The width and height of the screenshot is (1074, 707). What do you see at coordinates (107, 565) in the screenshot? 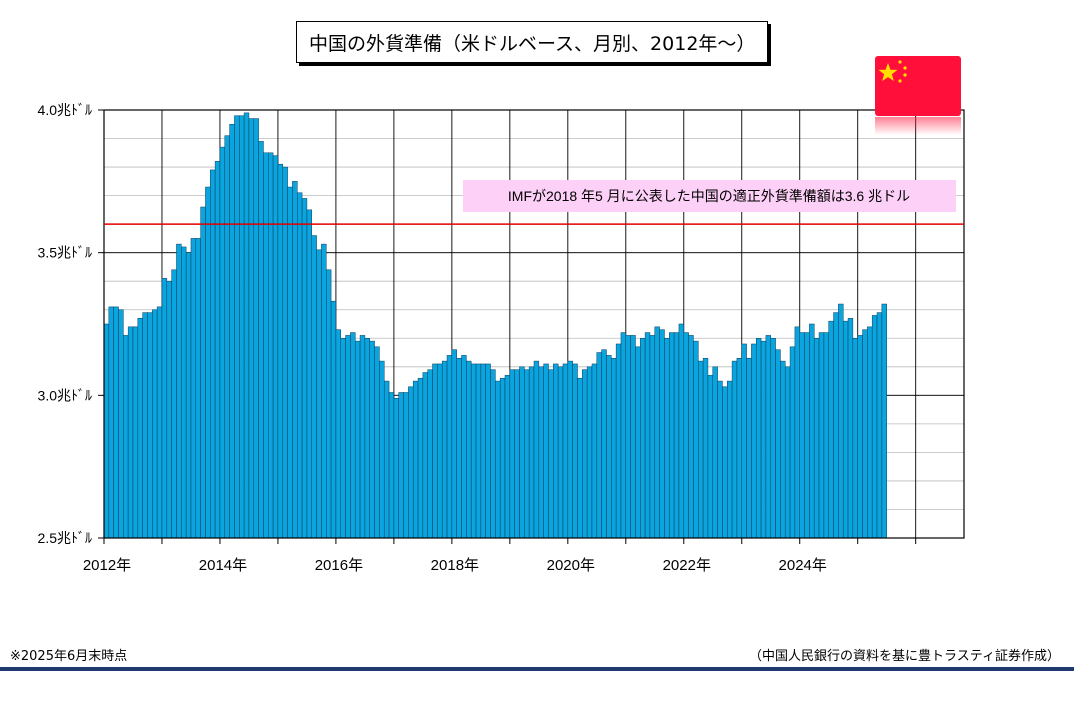
I see `x-tick-label: 2012年` at bounding box center [107, 565].